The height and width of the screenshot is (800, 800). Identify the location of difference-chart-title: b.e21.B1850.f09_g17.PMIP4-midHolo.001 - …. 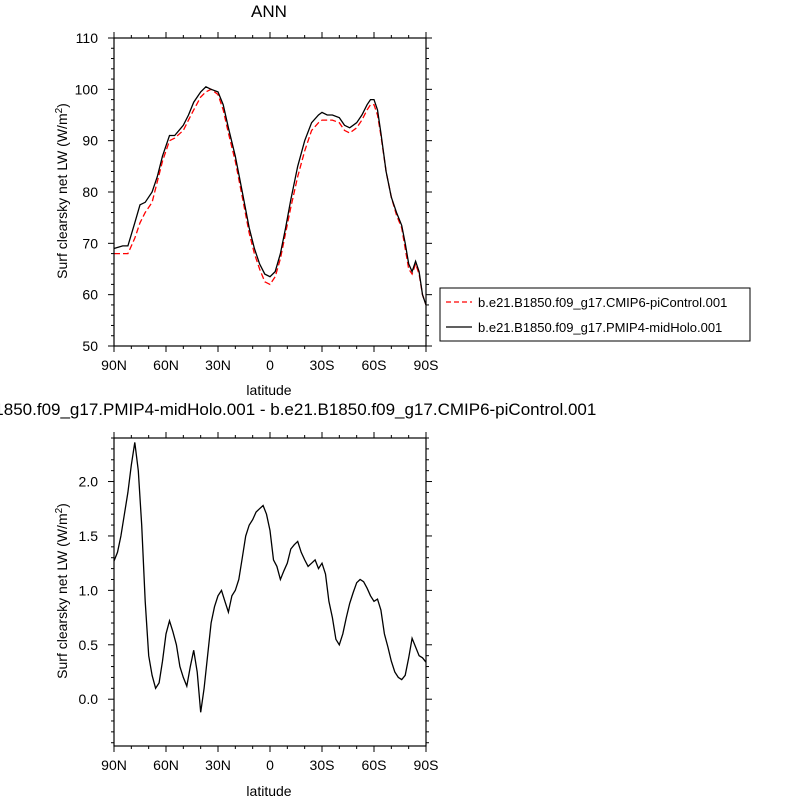
(298, 409).